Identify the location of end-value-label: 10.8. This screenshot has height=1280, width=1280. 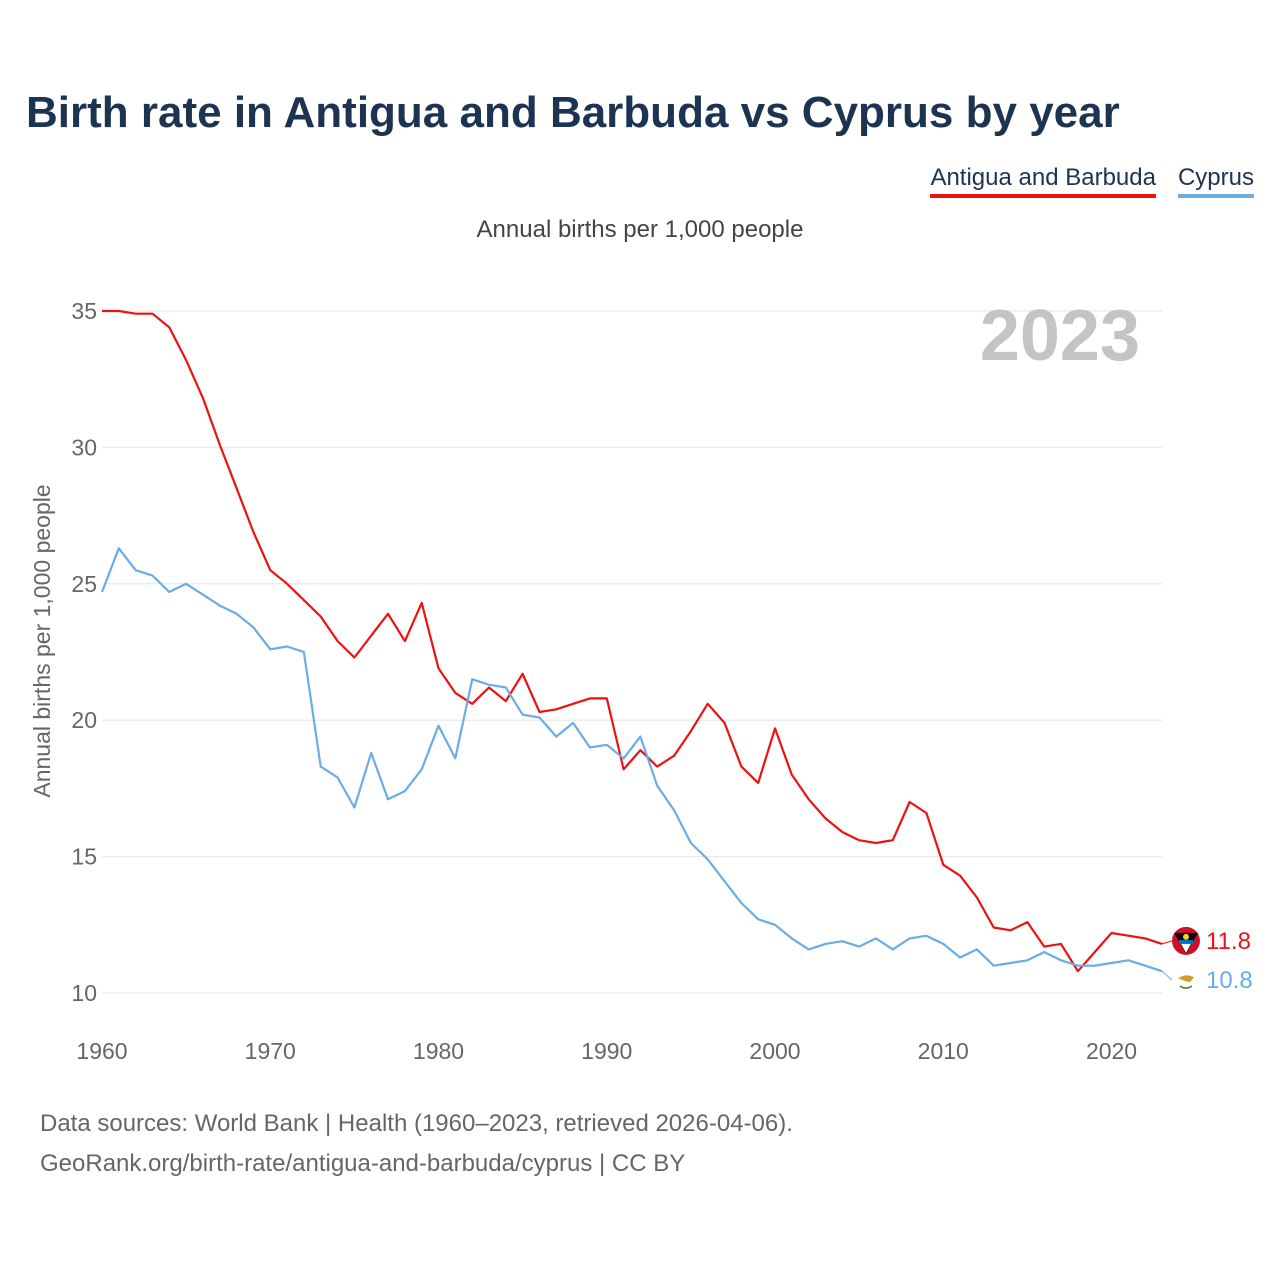
(1229, 980).